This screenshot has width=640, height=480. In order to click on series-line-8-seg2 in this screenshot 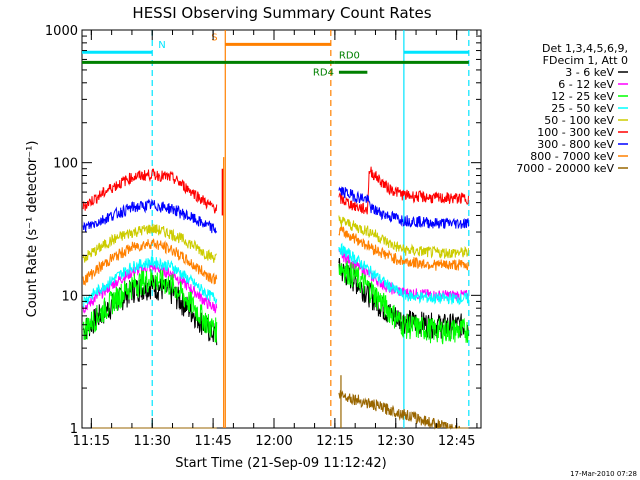, I will do `click(403, 248)`.